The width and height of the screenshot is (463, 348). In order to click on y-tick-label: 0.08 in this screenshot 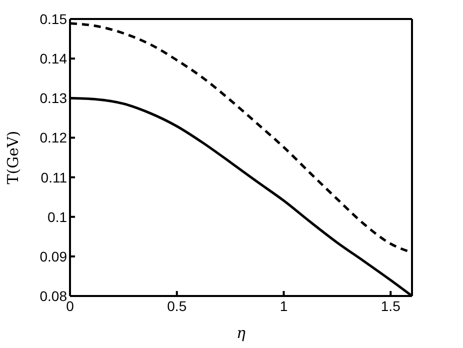, I will do `click(54, 296)`.